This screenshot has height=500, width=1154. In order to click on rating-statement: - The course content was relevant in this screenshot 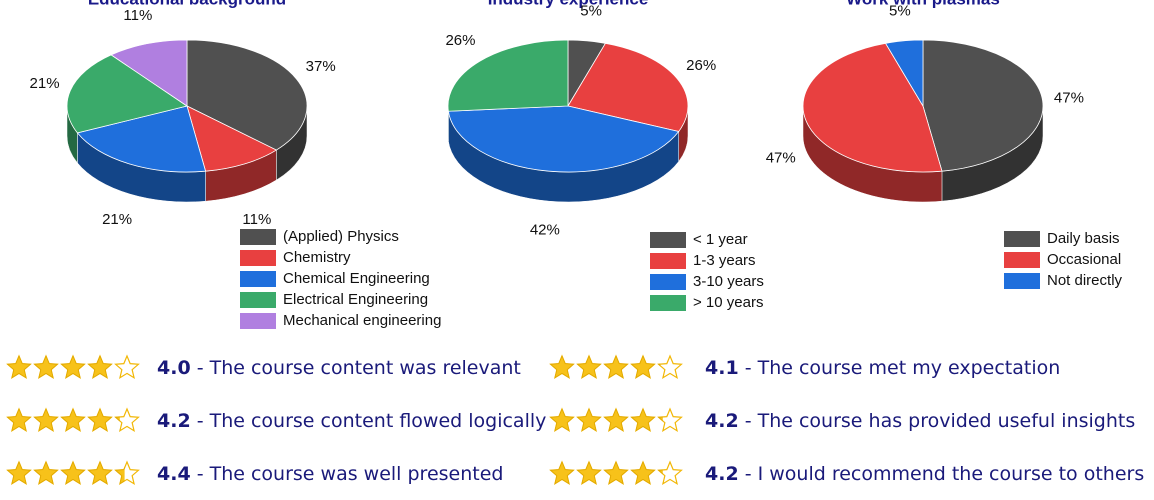, I will do `click(356, 368)`.